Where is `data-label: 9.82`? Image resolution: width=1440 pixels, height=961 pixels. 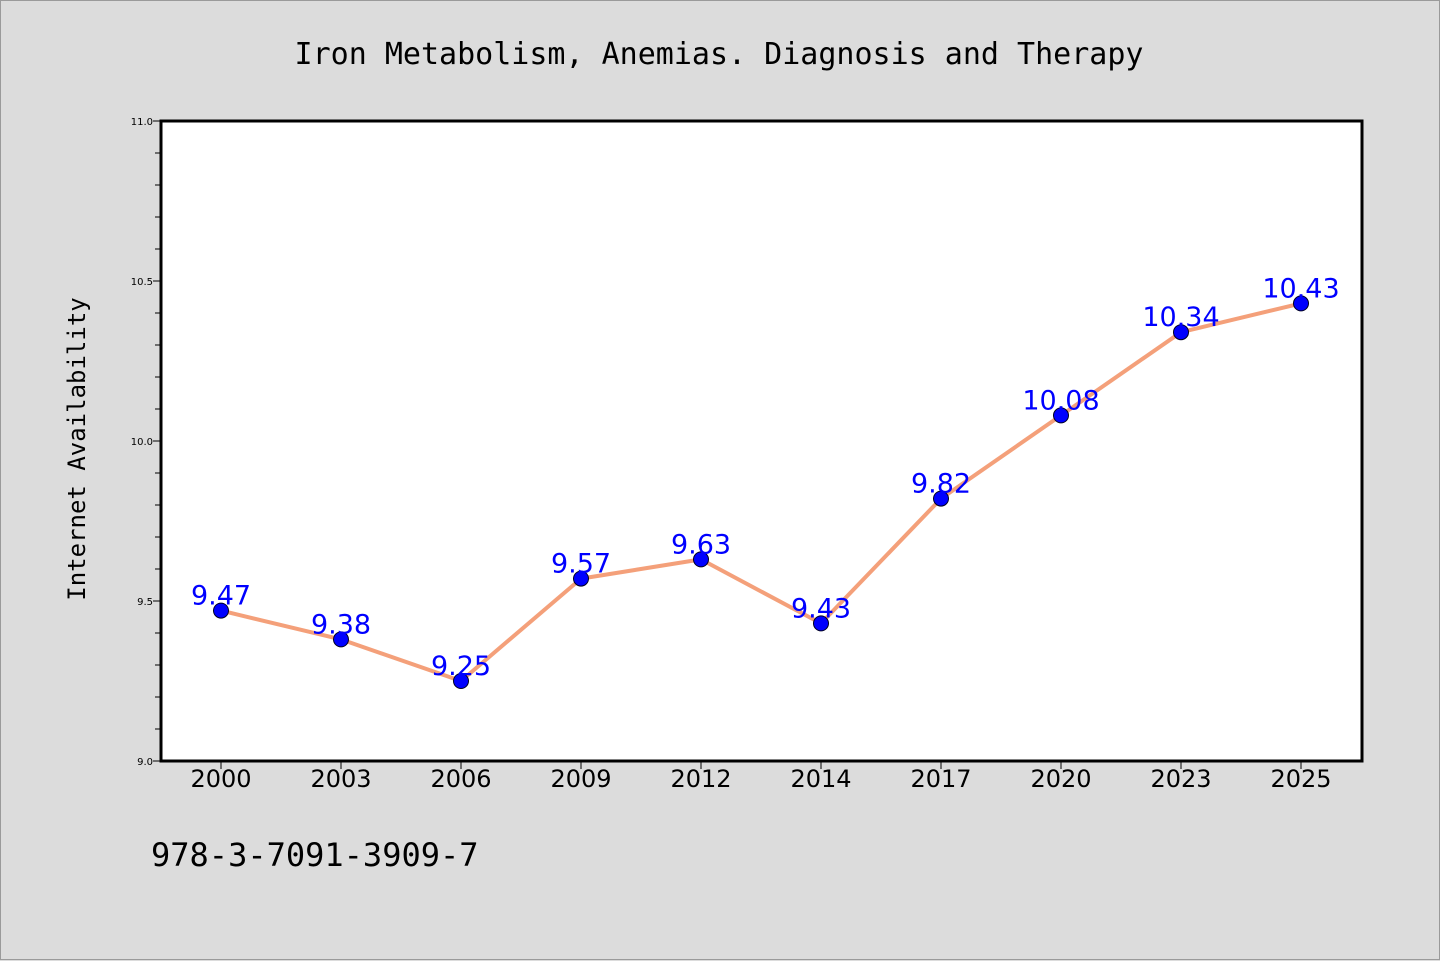
data-label: 9.82 is located at coordinates (941, 484).